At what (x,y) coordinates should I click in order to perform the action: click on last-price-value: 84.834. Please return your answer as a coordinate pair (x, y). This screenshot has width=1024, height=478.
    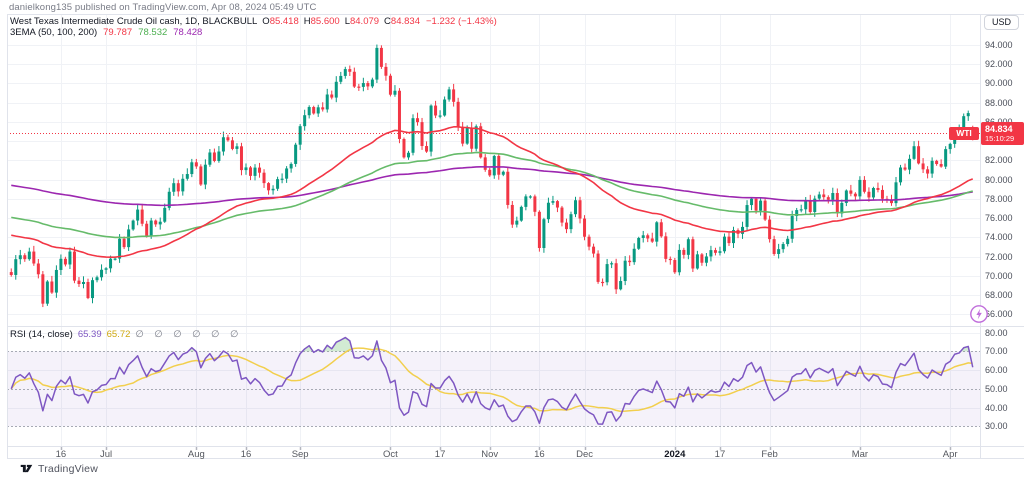
    Looking at the image, I should click on (999, 129).